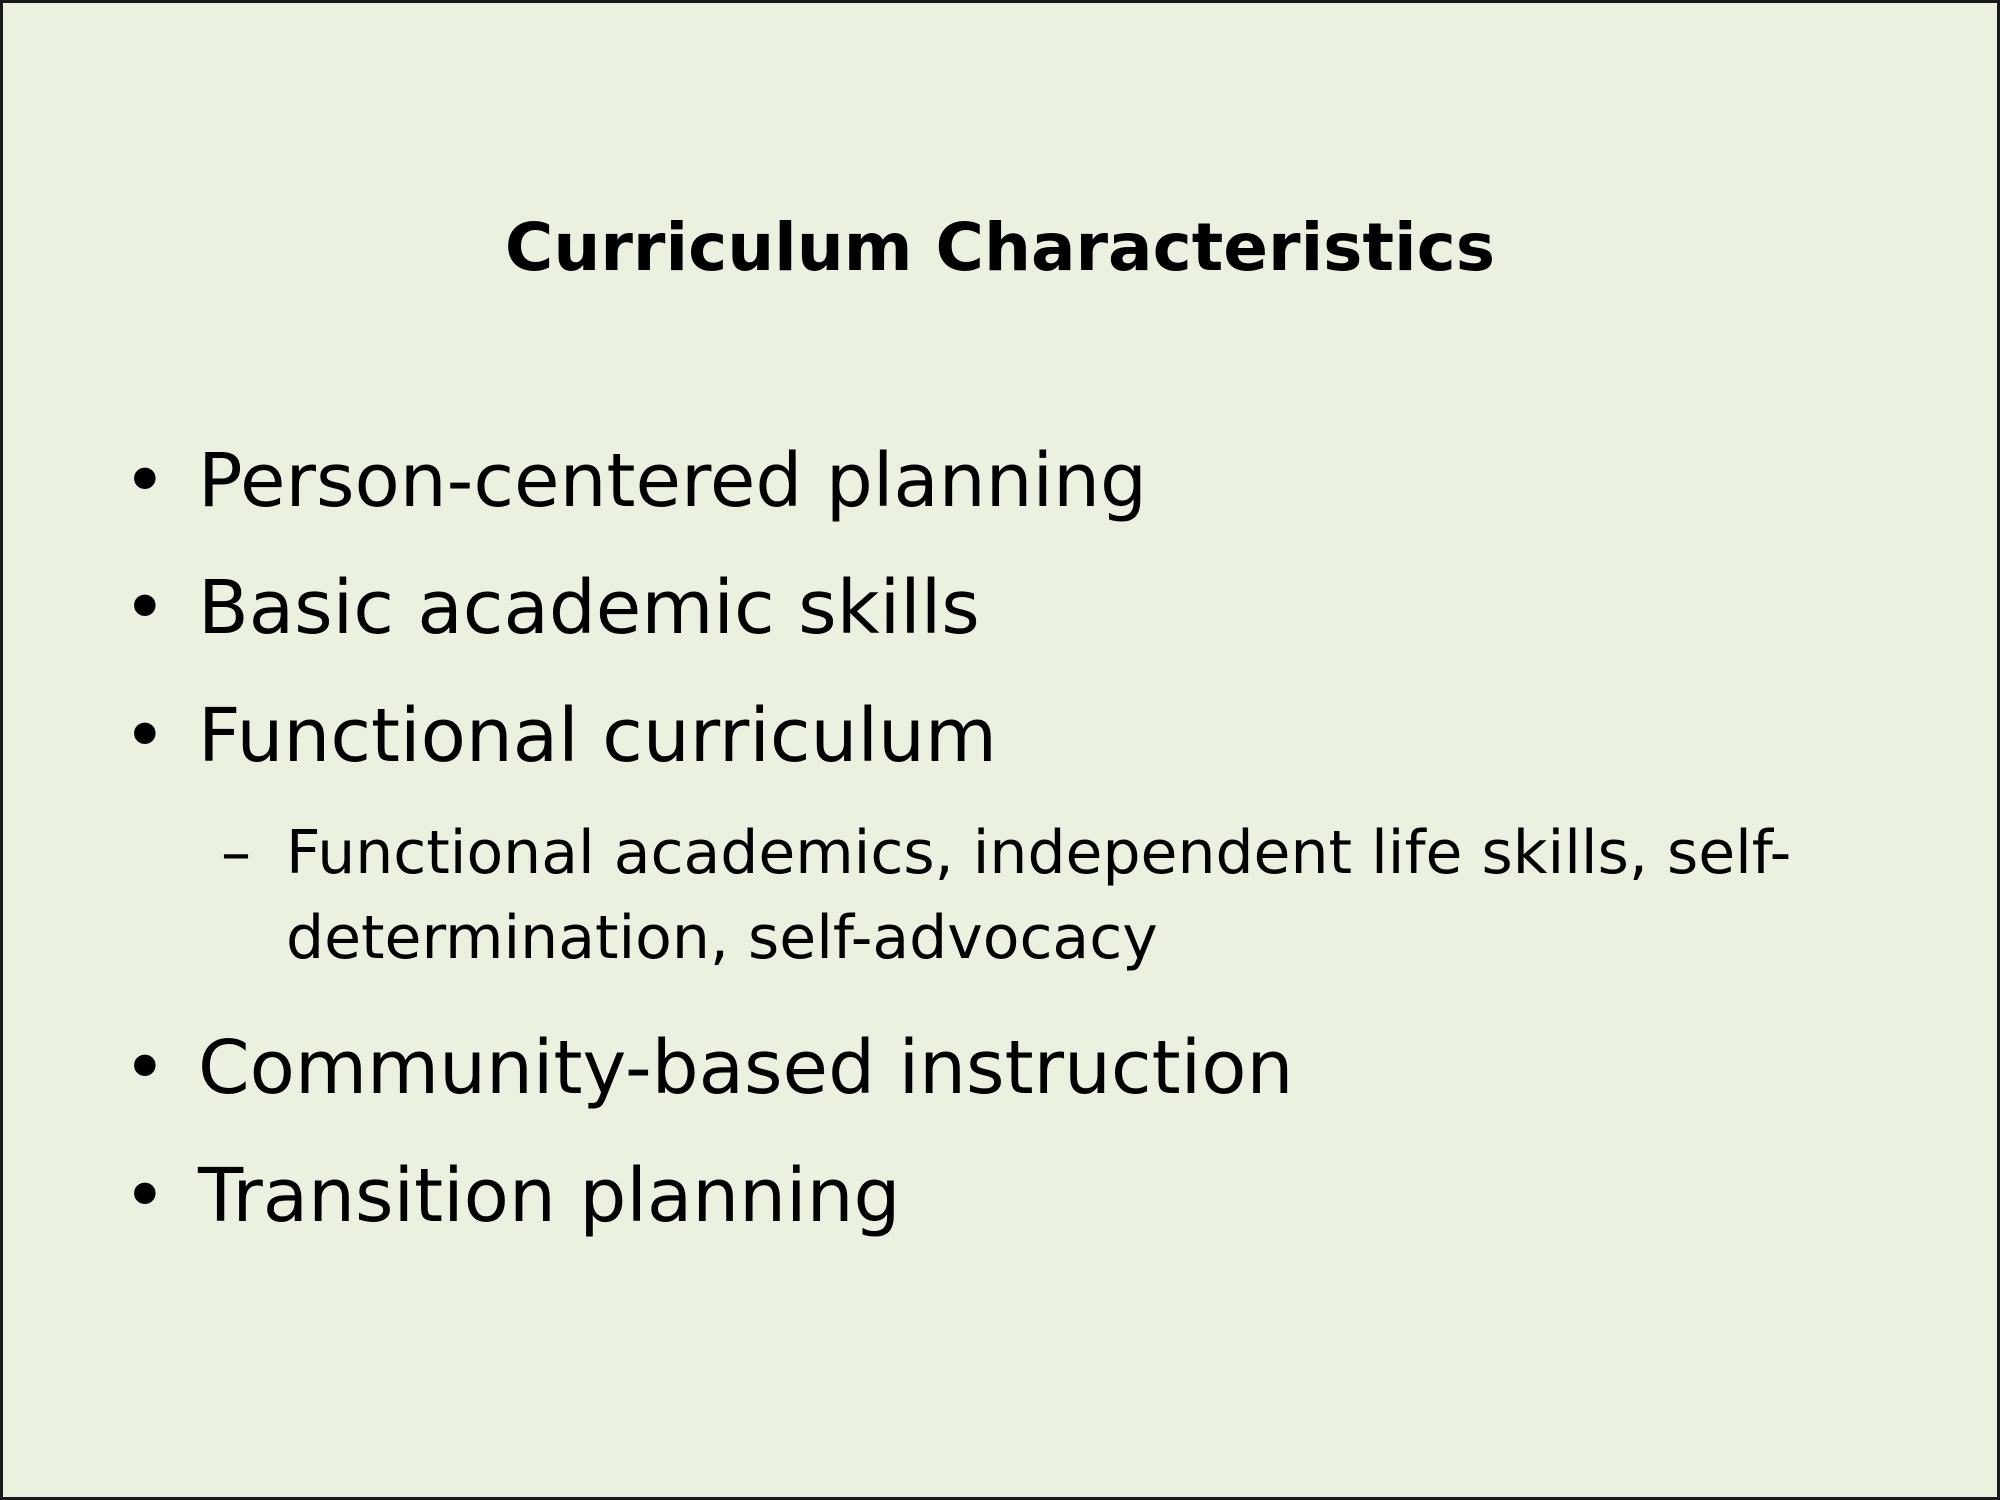 The height and width of the screenshot is (1500, 2000). What do you see at coordinates (672, 481) in the screenshot?
I see `bullet-text: Person-centered planning` at bounding box center [672, 481].